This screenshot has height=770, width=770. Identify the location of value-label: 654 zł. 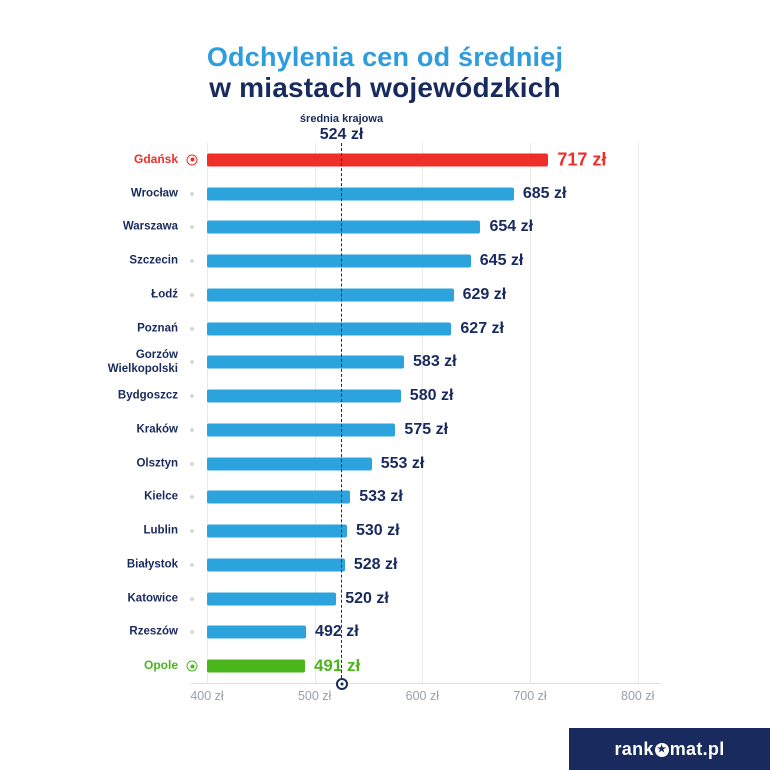
(511, 227).